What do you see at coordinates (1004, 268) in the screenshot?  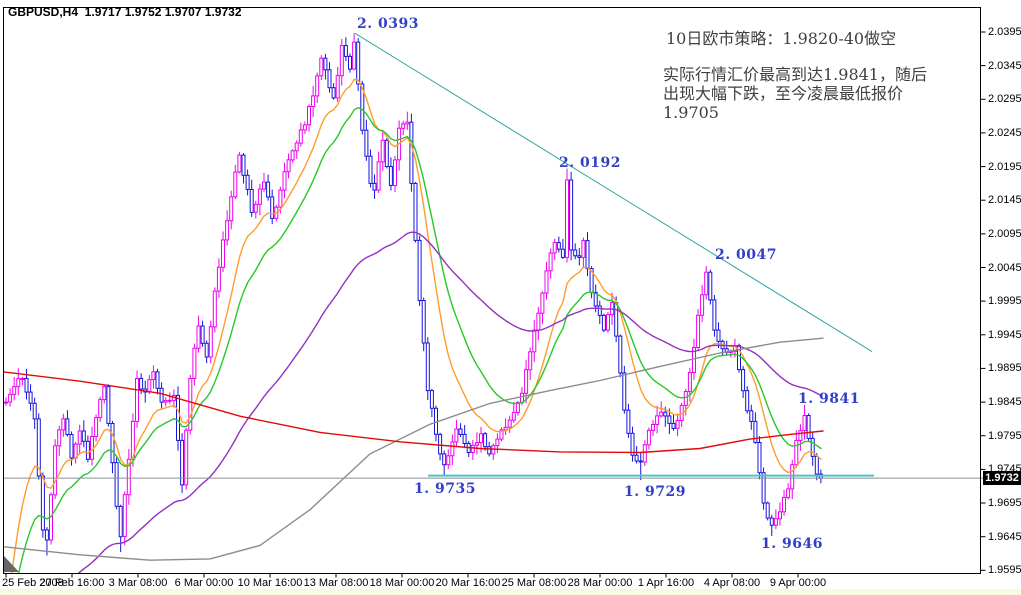 I see `y-axis-tick-label: 2.0045` at bounding box center [1004, 268].